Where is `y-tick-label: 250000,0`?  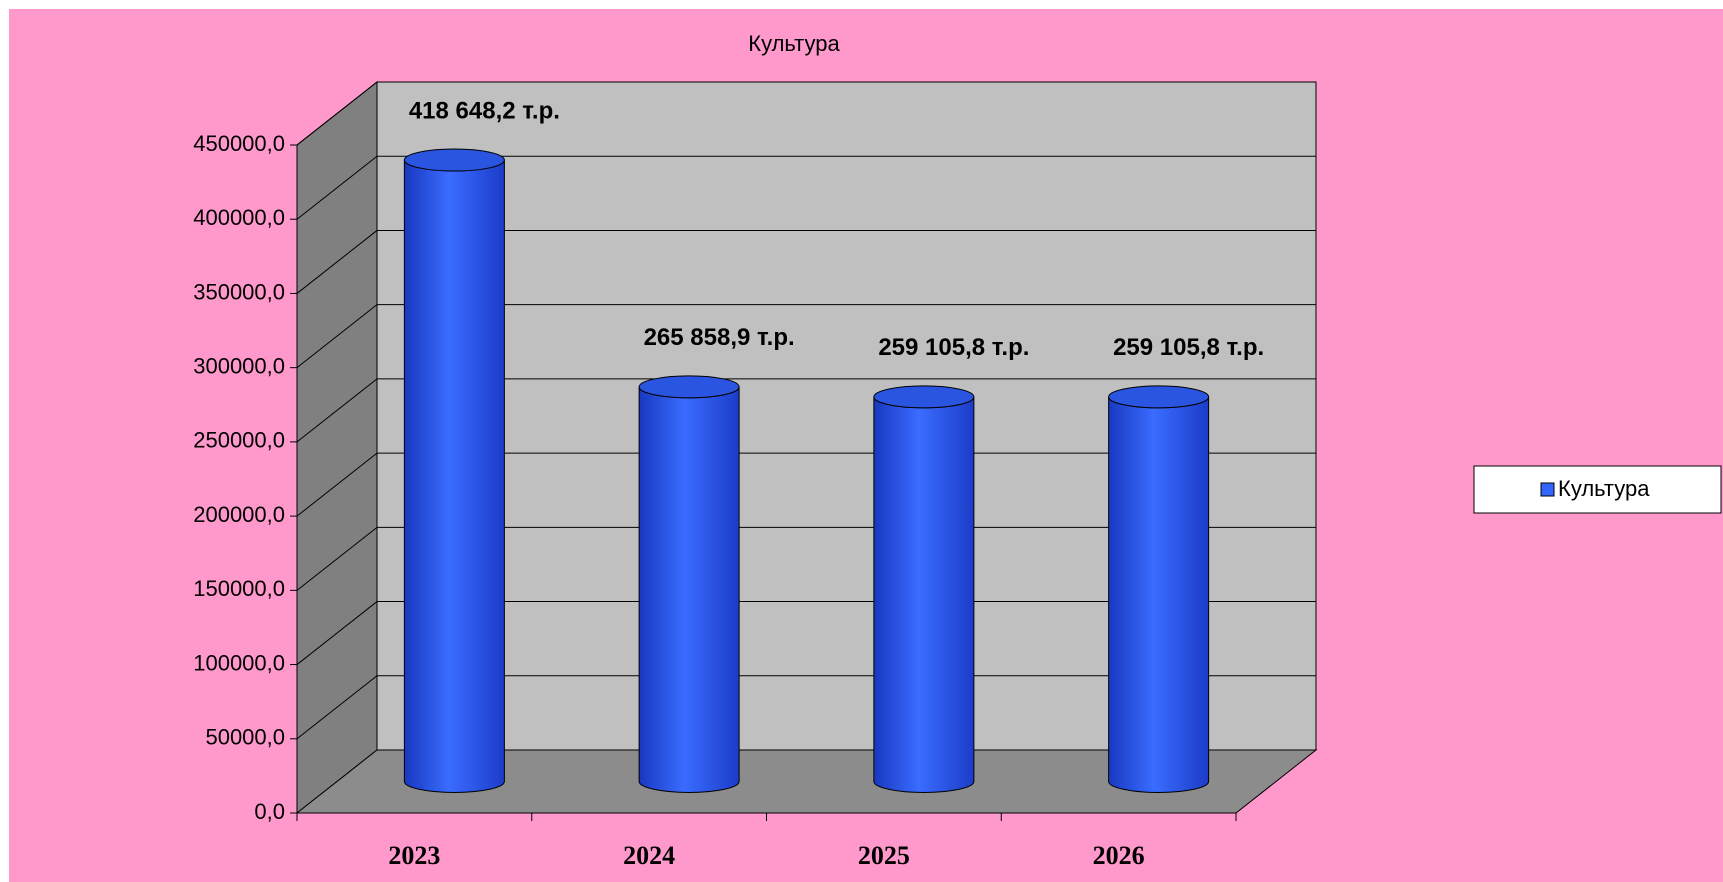 y-tick-label: 250000,0 is located at coordinates (239, 440).